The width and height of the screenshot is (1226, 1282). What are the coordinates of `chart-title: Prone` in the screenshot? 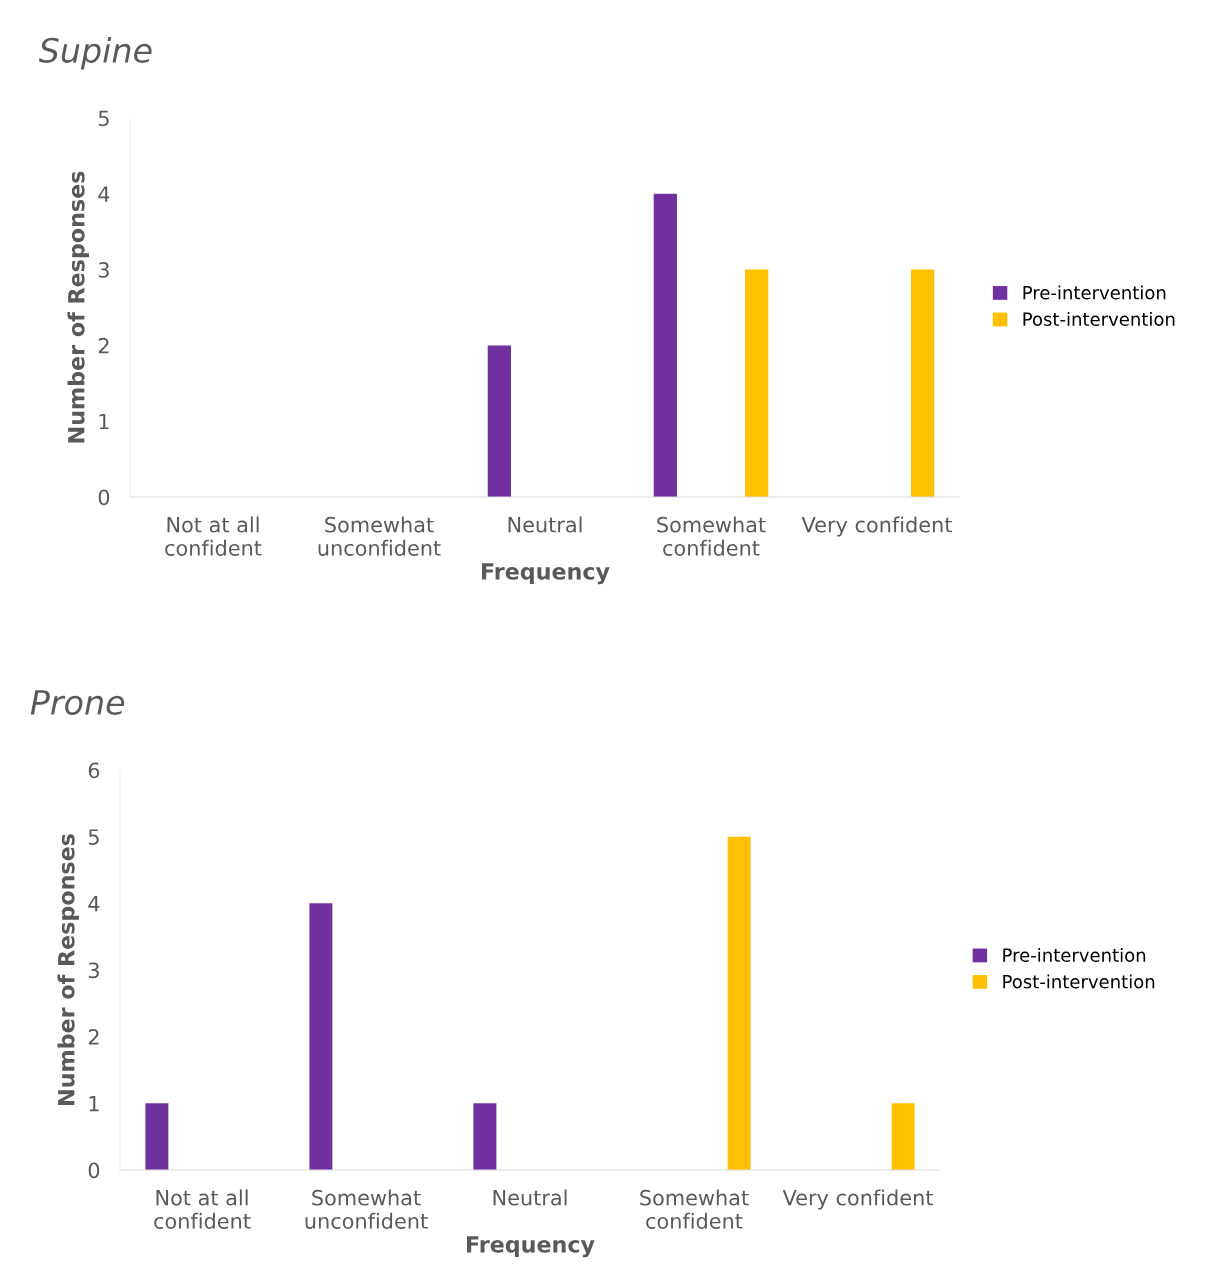 It's located at (77, 702).